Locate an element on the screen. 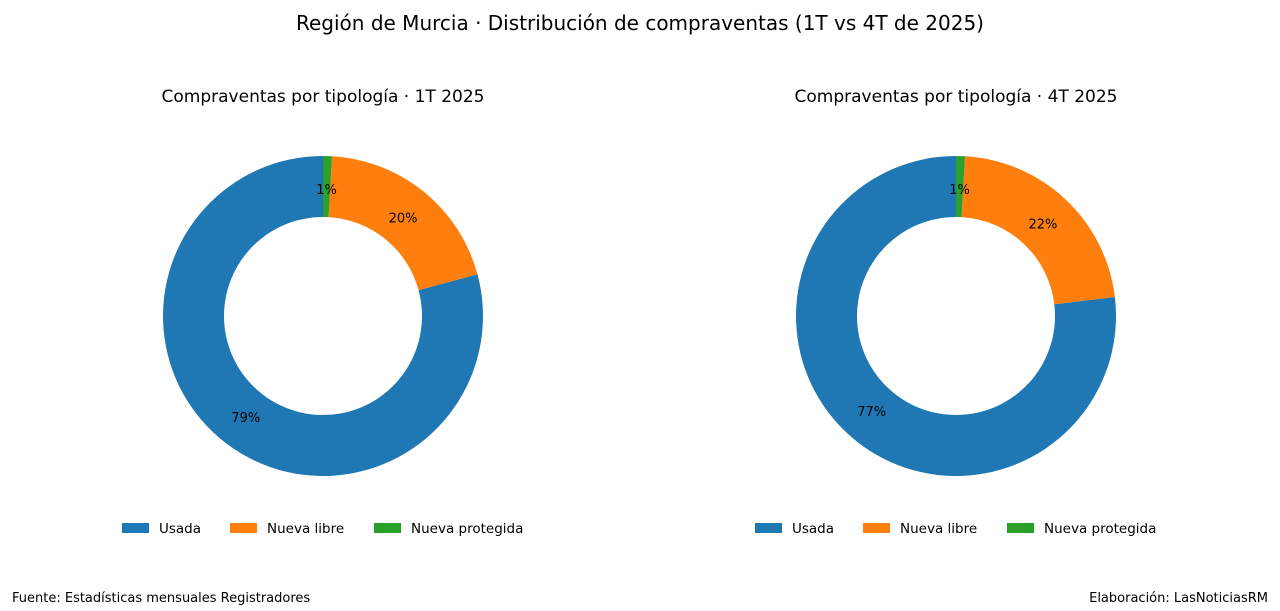 The height and width of the screenshot is (611, 1280). slice-pct-label: 79% is located at coordinates (245, 418).